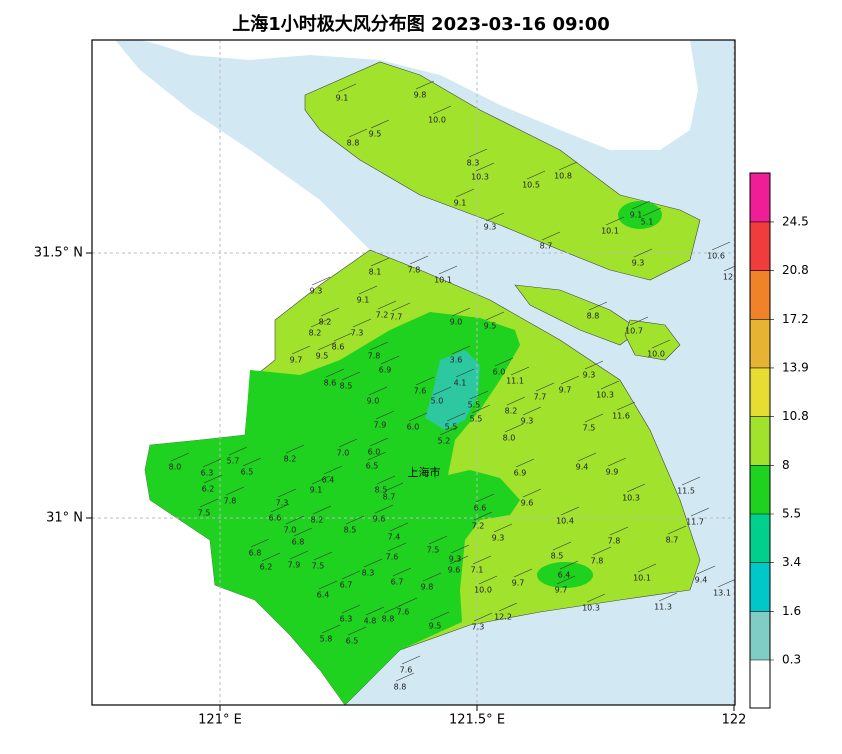 The height and width of the screenshot is (754, 842). What do you see at coordinates (478, 627) in the screenshot?
I see `station-value: 7.3` at bounding box center [478, 627].